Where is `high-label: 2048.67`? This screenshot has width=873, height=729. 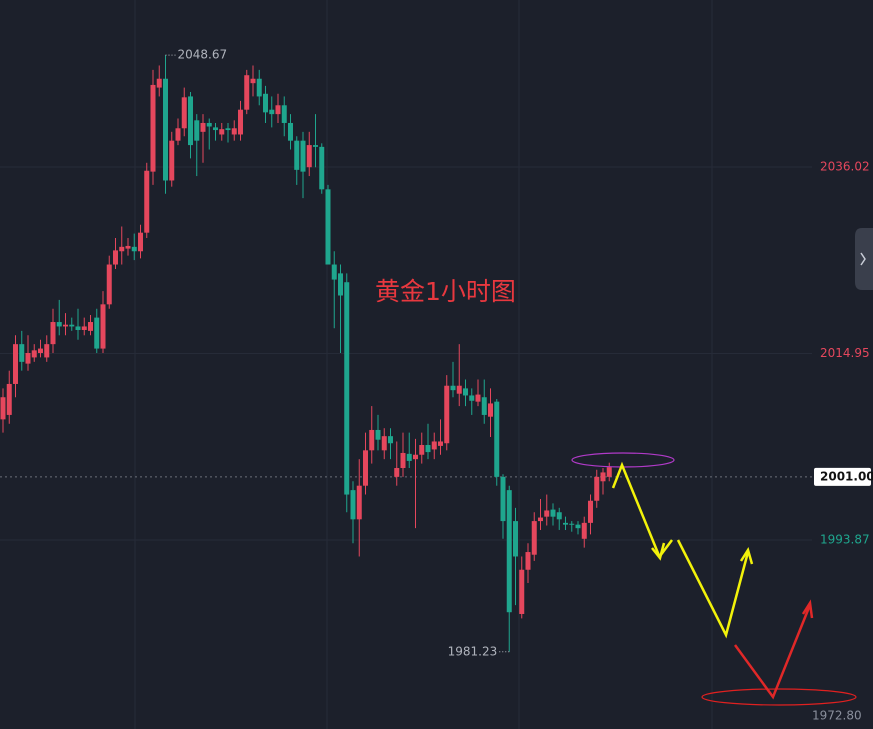 high-label: 2048.67 is located at coordinates (203, 55).